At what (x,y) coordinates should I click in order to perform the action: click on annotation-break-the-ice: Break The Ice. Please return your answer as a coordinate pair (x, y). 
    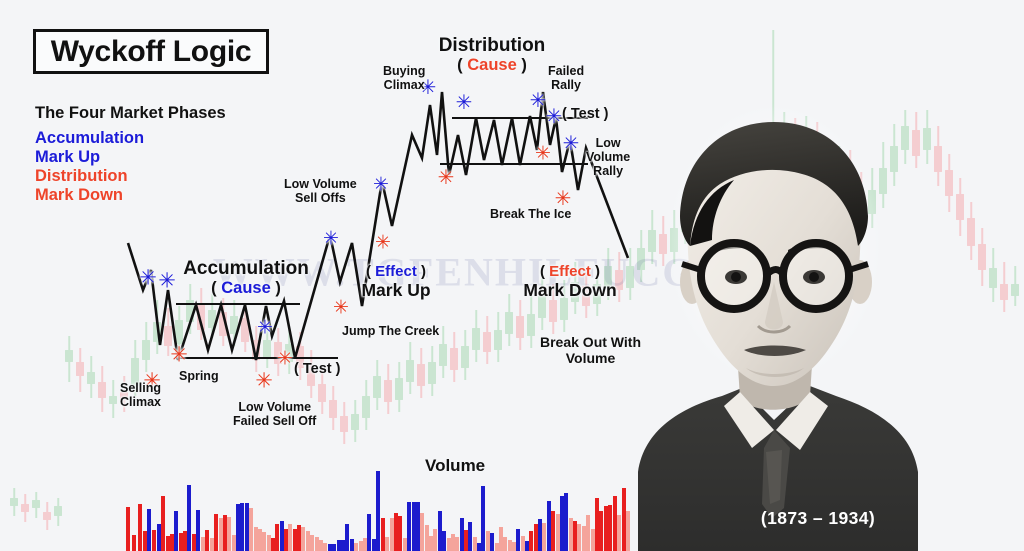
    Looking at the image, I should click on (530, 214).